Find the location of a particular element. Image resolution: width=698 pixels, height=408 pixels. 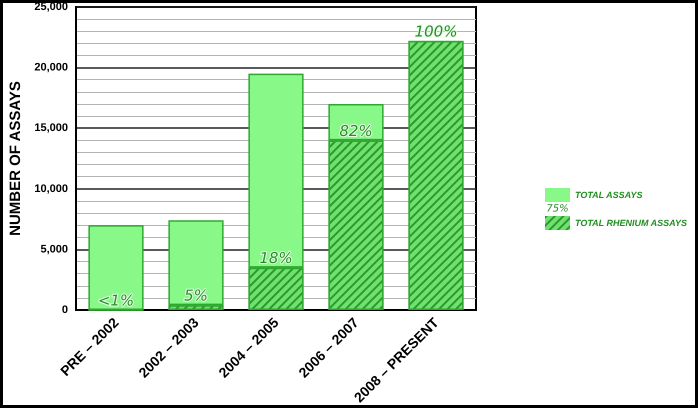

annotation: 5% is located at coordinates (196, 295).